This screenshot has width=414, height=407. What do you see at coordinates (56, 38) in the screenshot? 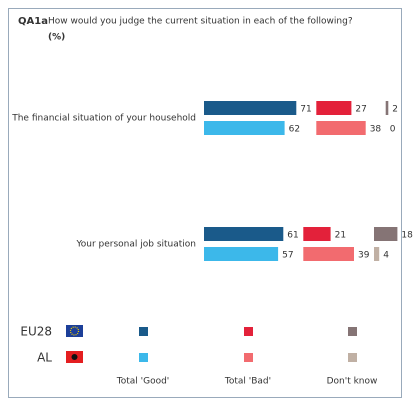
I see `unit: (%)` at bounding box center [56, 38].